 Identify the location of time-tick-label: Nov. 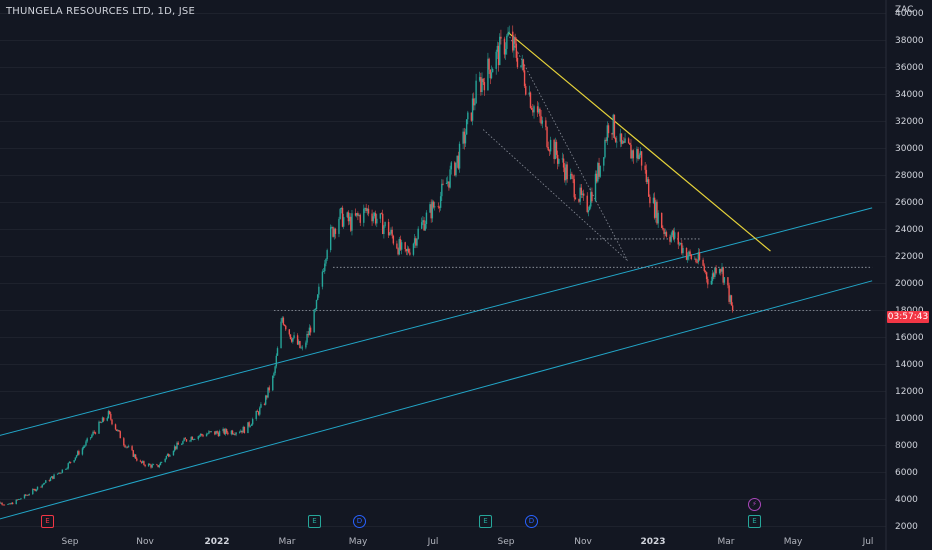
(145, 542).